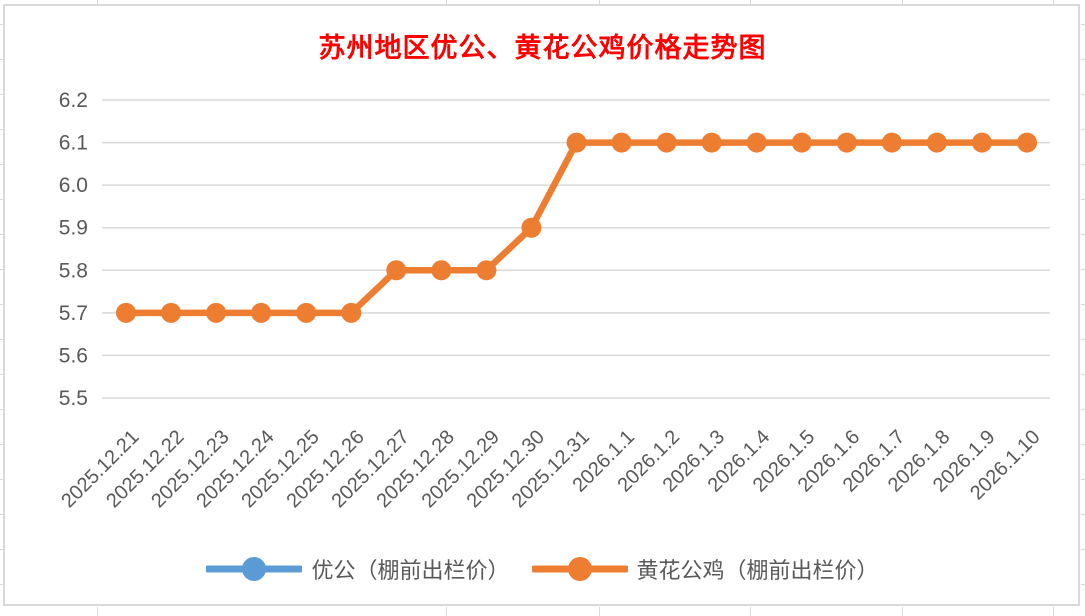 The image size is (1085, 616). I want to click on huanghua-gongji-line-marker-icon, so click(579, 569).